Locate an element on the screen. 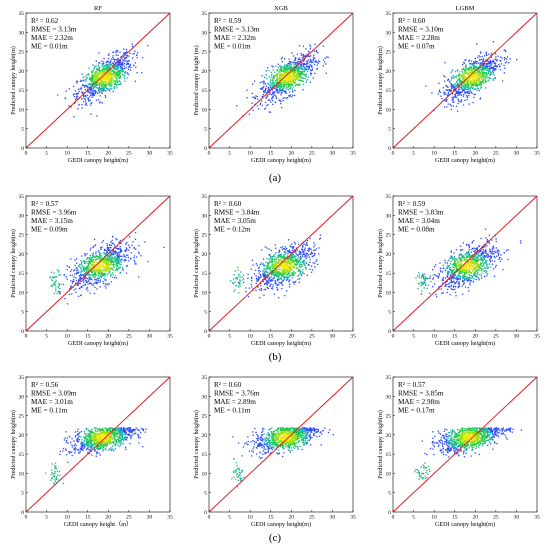  x-tick-label: 20 is located at coordinates (292, 337).